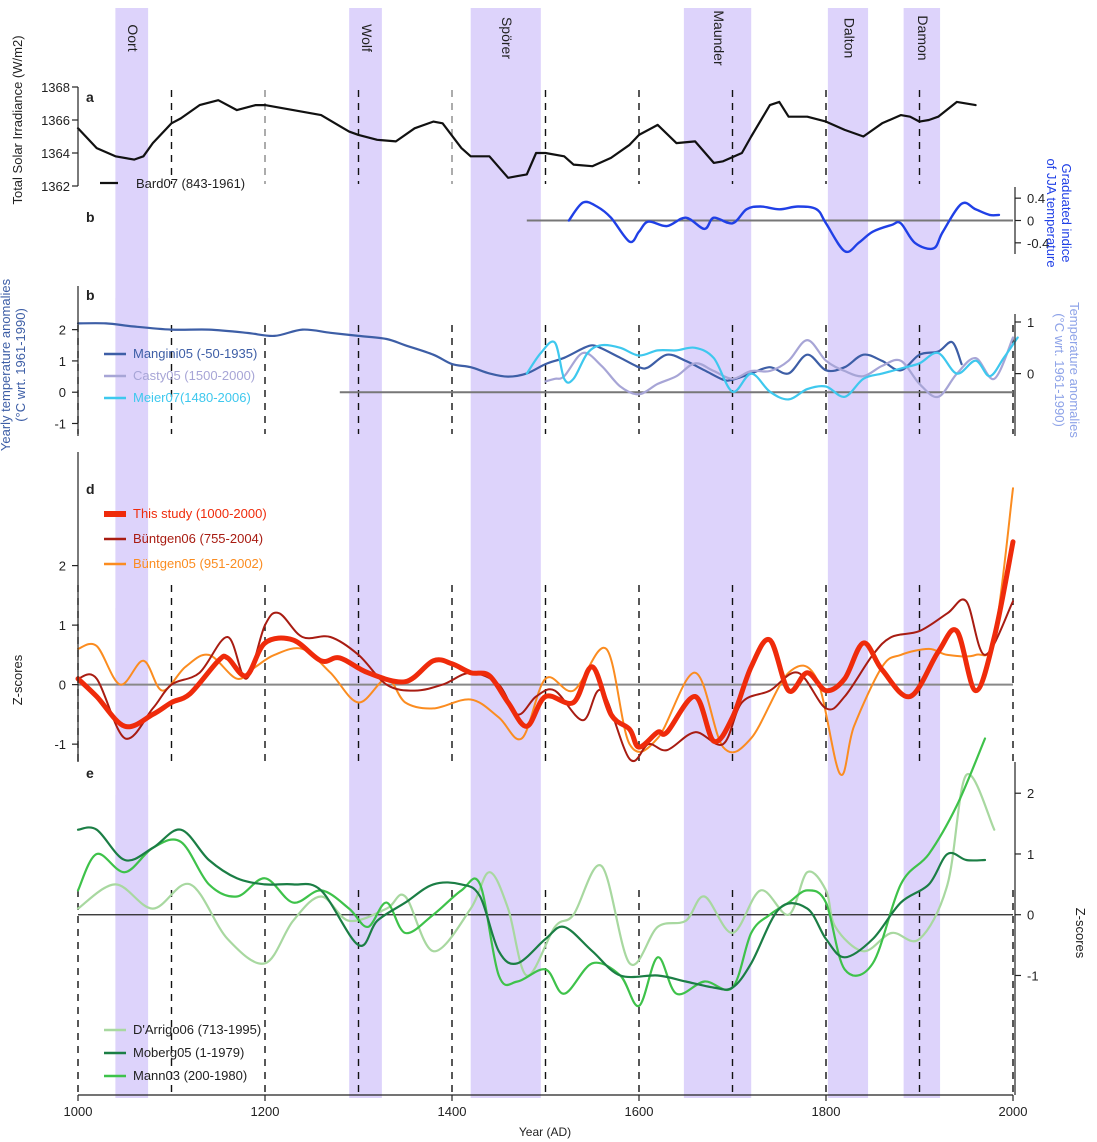  What do you see at coordinates (719, 38) in the screenshot?
I see `minimum-label-maunder: Maunder` at bounding box center [719, 38].